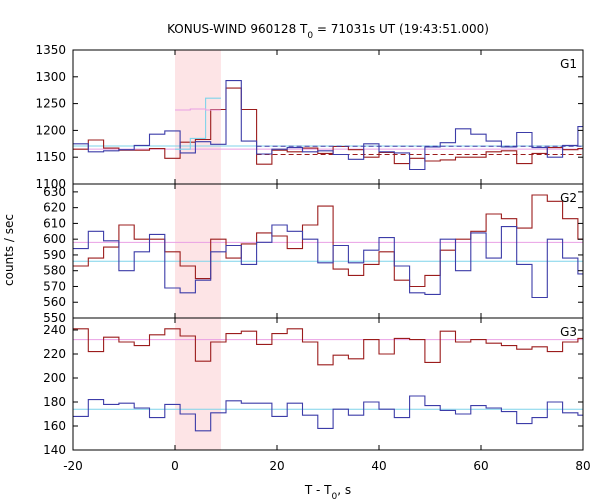 Image resolution: width=600 pixels, height=500 pixels. Describe the element at coordinates (198, 109) in the screenshot. I see `panel-G1-series-pink_series` at that location.